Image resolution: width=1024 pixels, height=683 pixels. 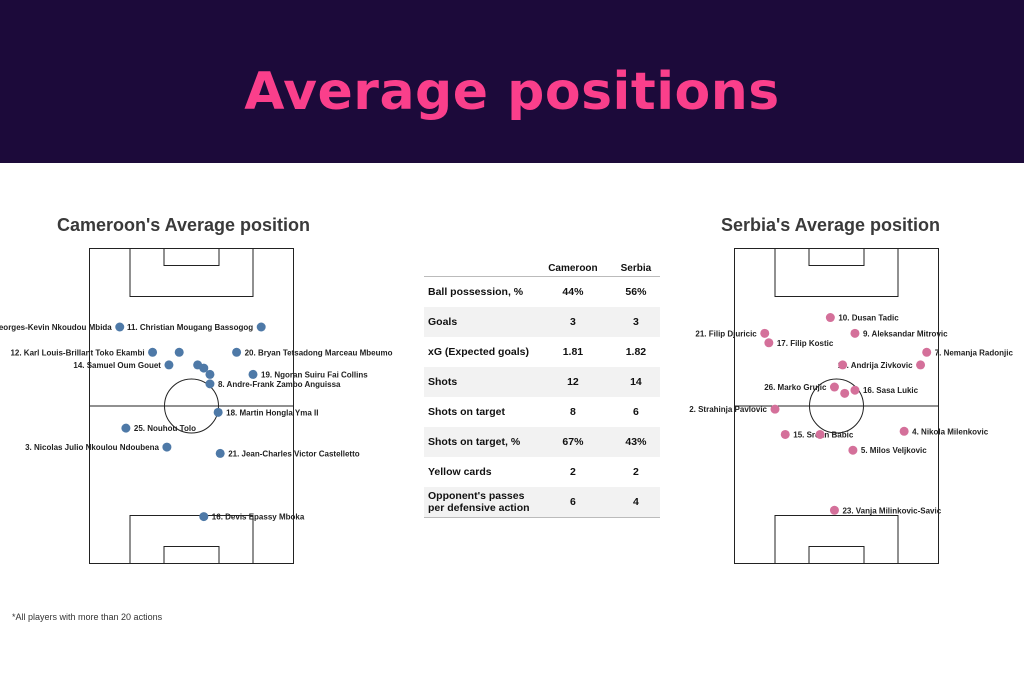 What do you see at coordinates (294, 453) in the screenshot?
I see `cameroon-player-label: 21. Jean-Charles Victor Castelletto` at bounding box center [294, 453].